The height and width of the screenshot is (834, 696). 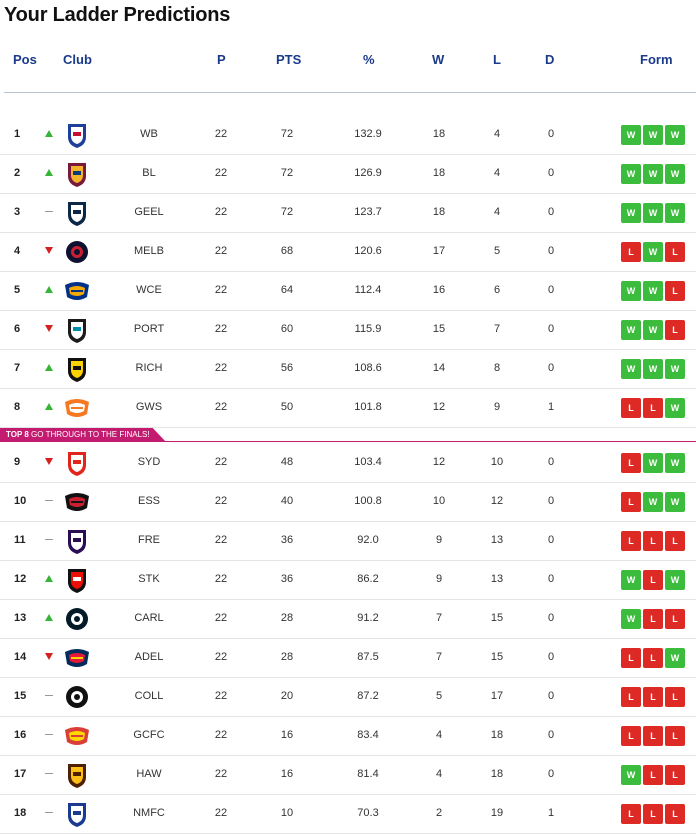 I want to click on club-name: SYD, so click(x=149, y=462).